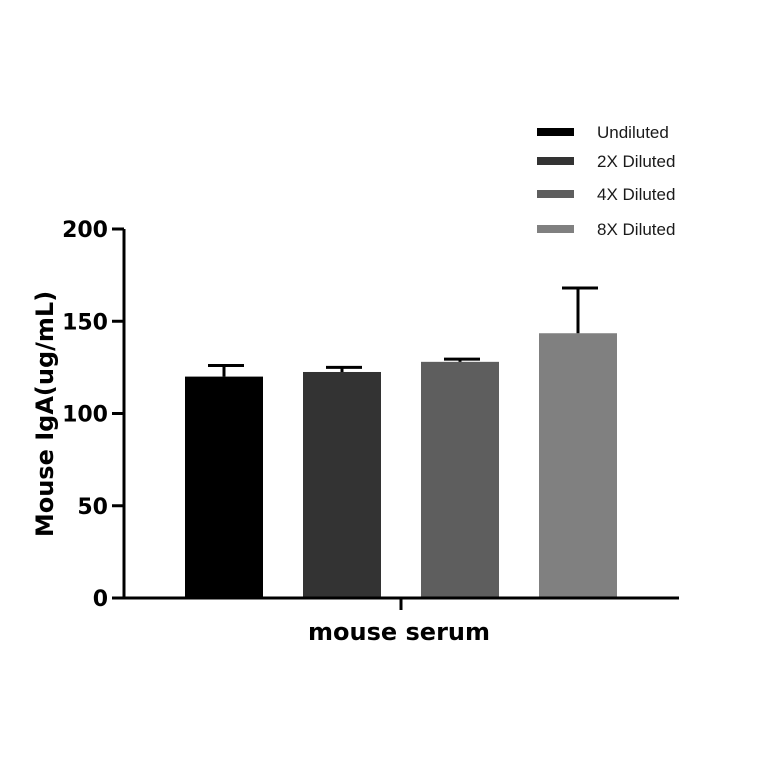 The height and width of the screenshot is (764, 764). Describe the element at coordinates (633, 132) in the screenshot. I see `legend-label: Undiluted` at that location.